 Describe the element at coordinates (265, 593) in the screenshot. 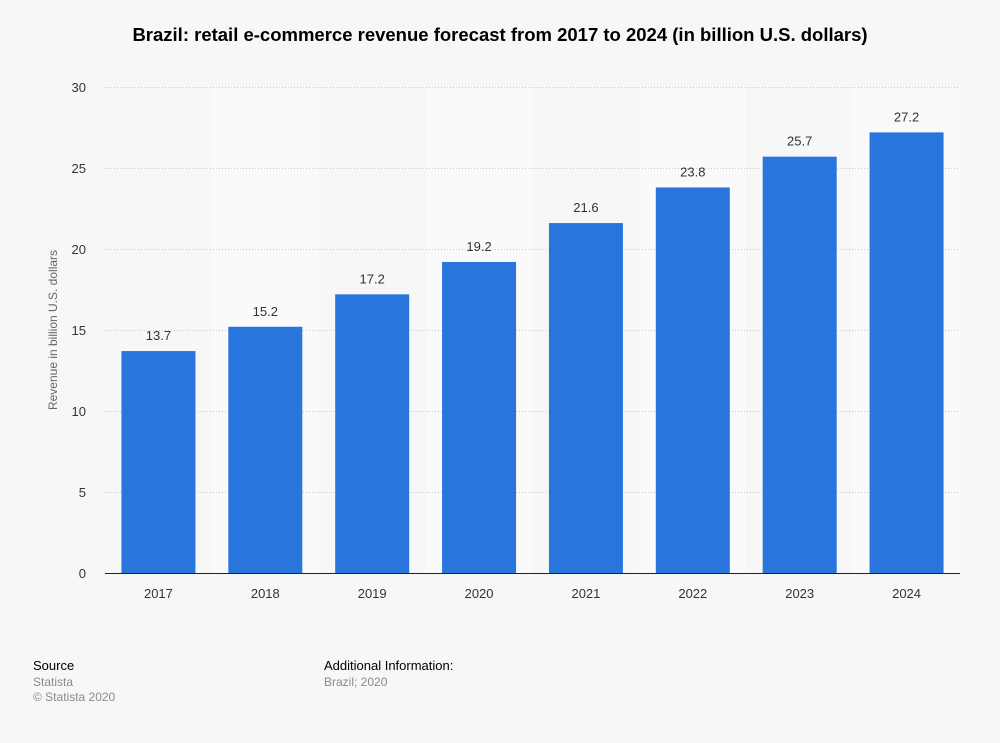

I see `x-tick-label: 2018` at that location.